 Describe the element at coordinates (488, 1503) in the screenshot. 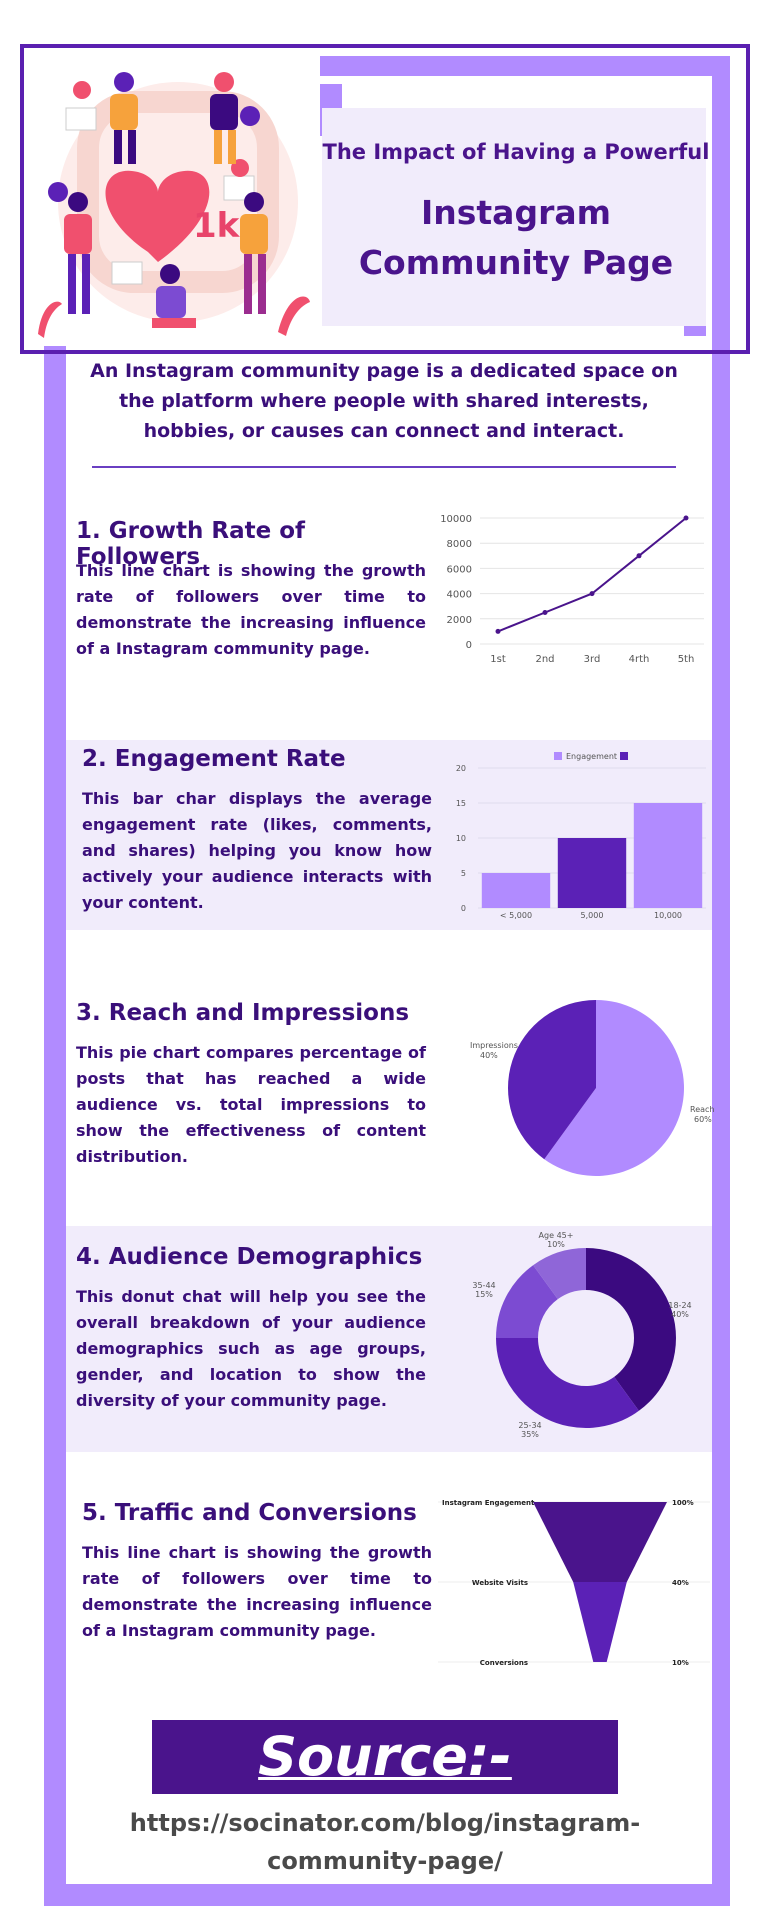

I see `stage-label: Instagram Engagement` at that location.